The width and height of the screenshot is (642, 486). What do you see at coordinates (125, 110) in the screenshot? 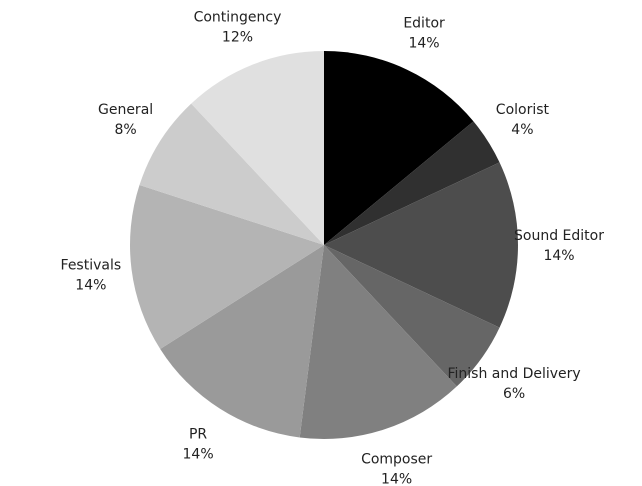
I see `slice-label: General` at bounding box center [125, 110].